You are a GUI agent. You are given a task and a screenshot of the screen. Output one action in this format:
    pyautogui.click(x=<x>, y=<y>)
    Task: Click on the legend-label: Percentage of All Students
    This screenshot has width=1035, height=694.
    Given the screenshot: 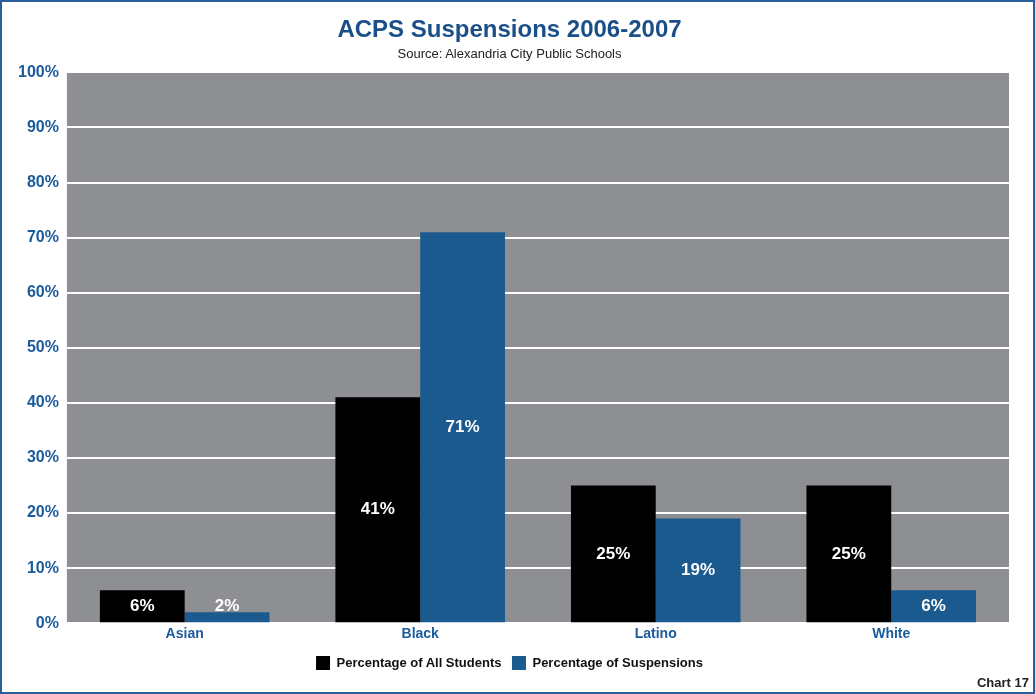 What is the action you would take?
    pyautogui.click(x=419, y=662)
    